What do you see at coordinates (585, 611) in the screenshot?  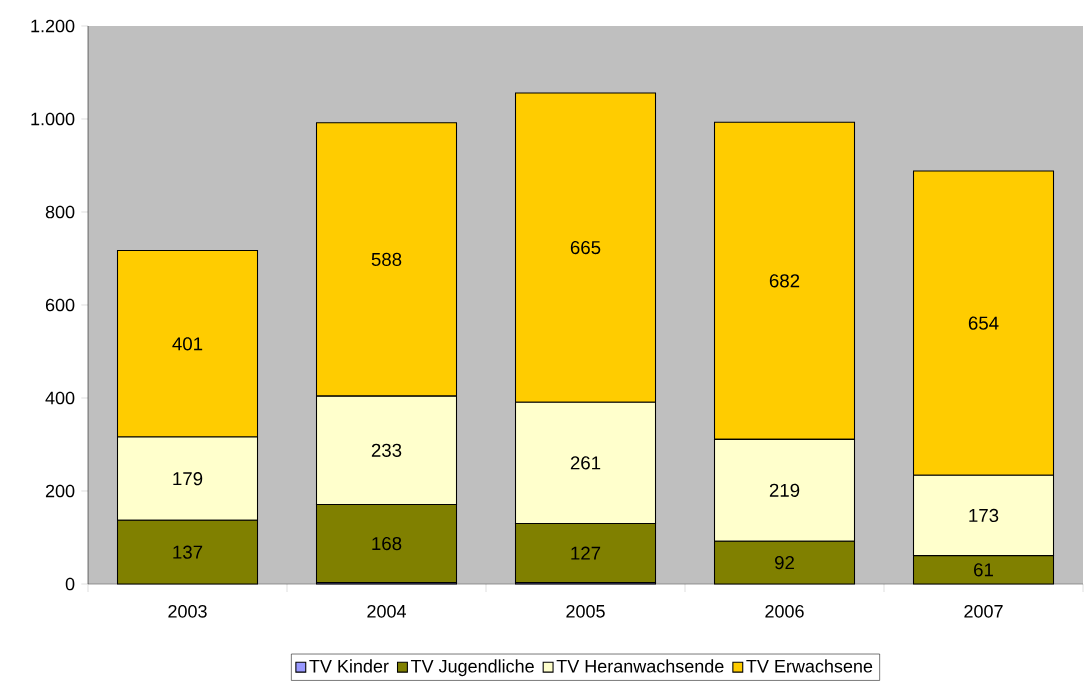 I see `x-tick-label: 2005` at bounding box center [585, 611].